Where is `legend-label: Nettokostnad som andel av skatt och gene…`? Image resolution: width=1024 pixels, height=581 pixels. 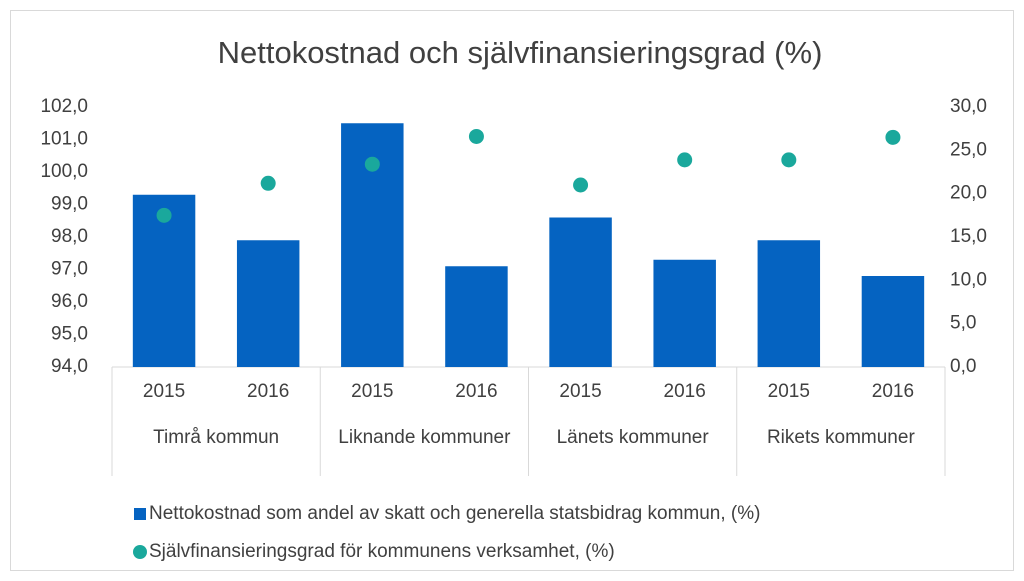
legend-label: Nettokostnad som andel av skatt och gene… is located at coordinates (454, 513).